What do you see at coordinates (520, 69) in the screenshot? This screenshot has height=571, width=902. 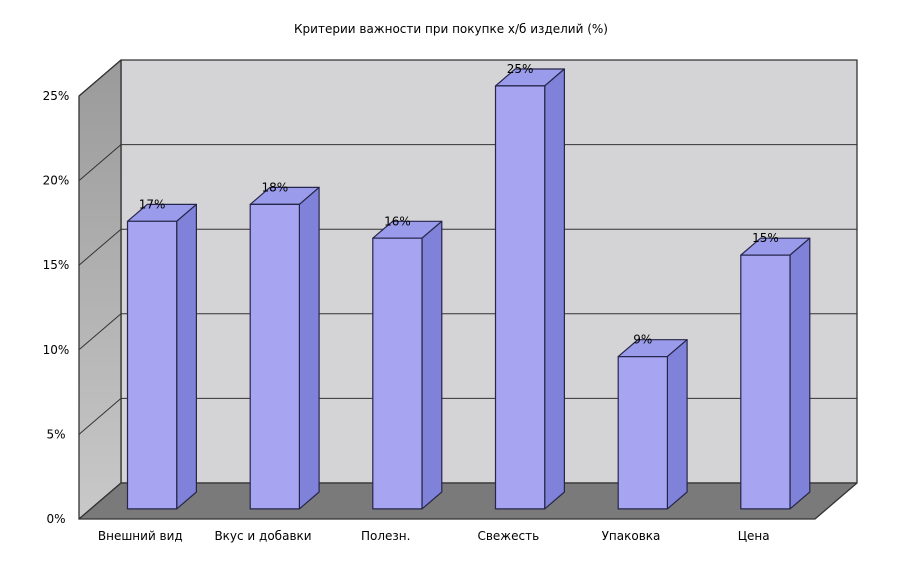 I see `bar-value-label: 25%` at bounding box center [520, 69].